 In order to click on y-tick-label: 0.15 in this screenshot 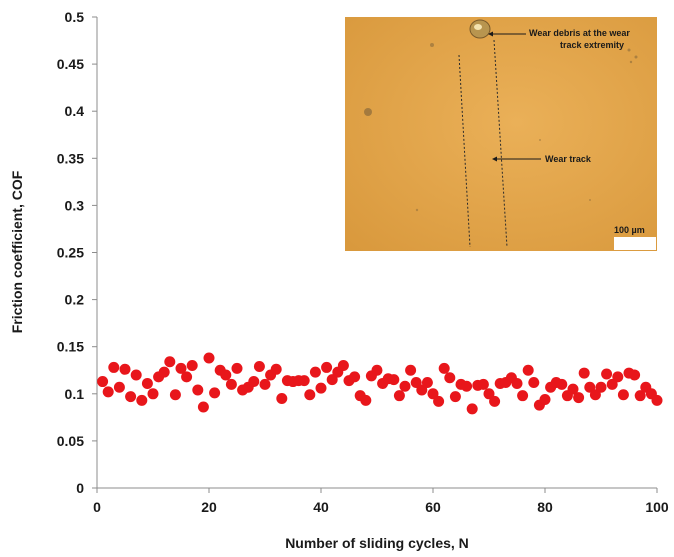, I will do `click(70, 347)`.